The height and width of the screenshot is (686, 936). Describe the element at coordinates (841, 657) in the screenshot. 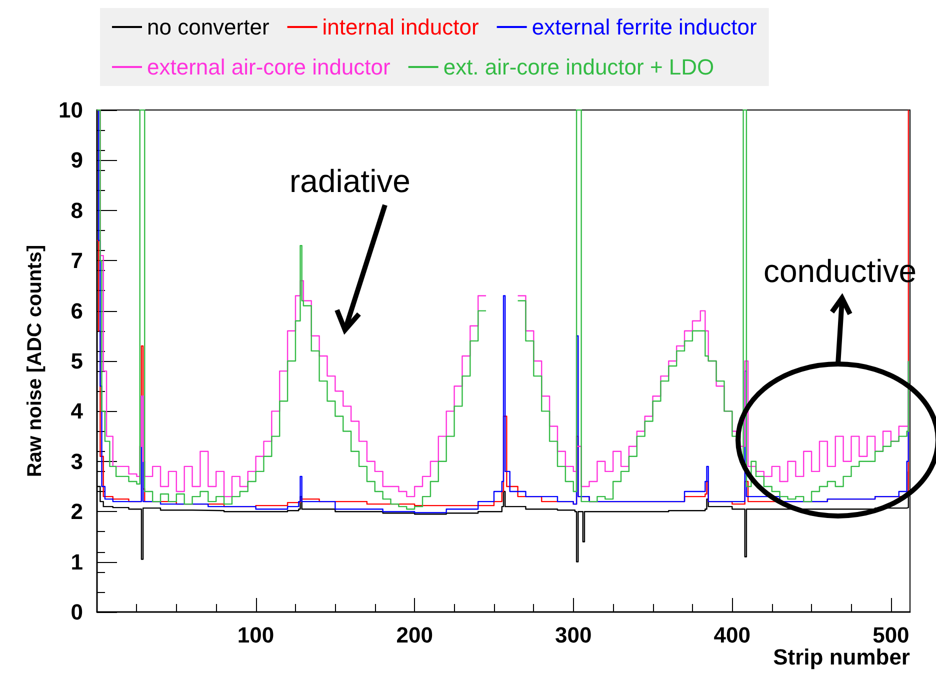

I see `x-axis-title: Strip number` at that location.